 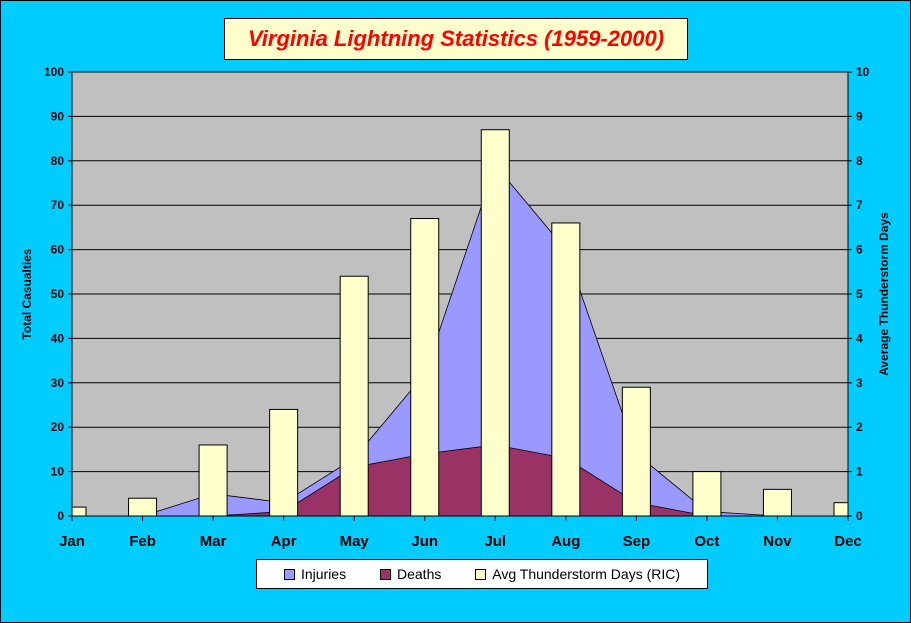 I want to click on legend-swatch-injuries, so click(x=289, y=574).